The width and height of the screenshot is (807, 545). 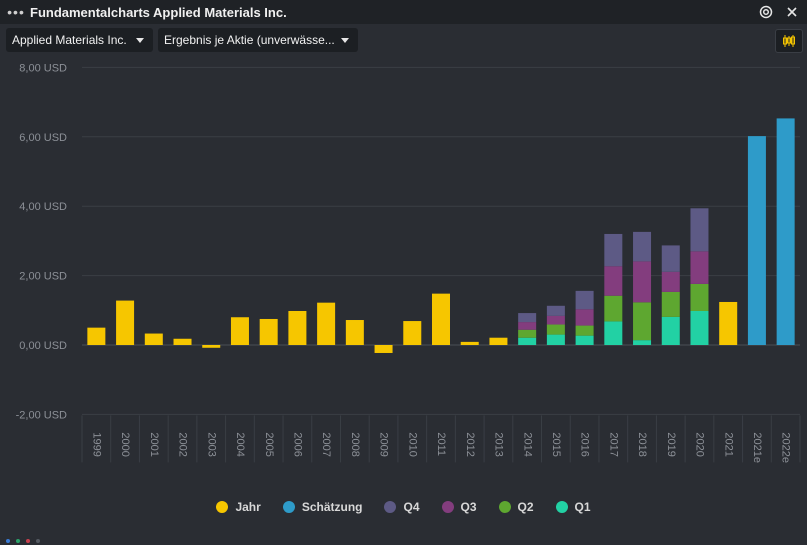 I want to click on x-tick-label: 2001, so click(x=154, y=444).